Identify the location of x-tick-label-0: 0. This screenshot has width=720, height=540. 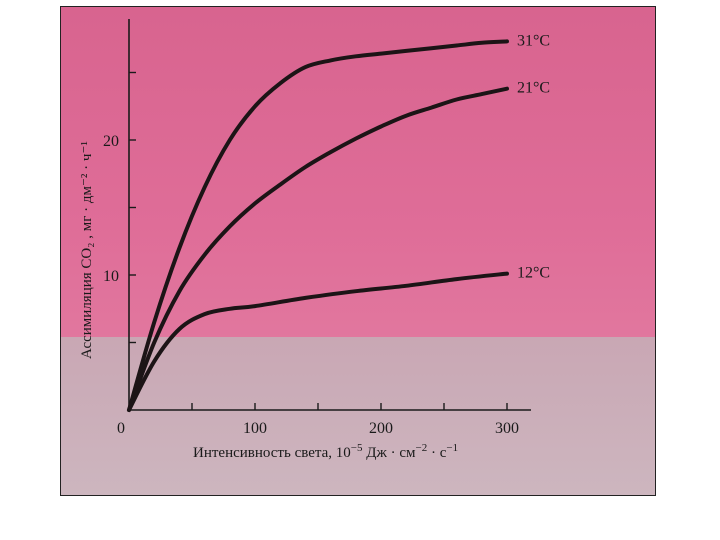
(121, 428).